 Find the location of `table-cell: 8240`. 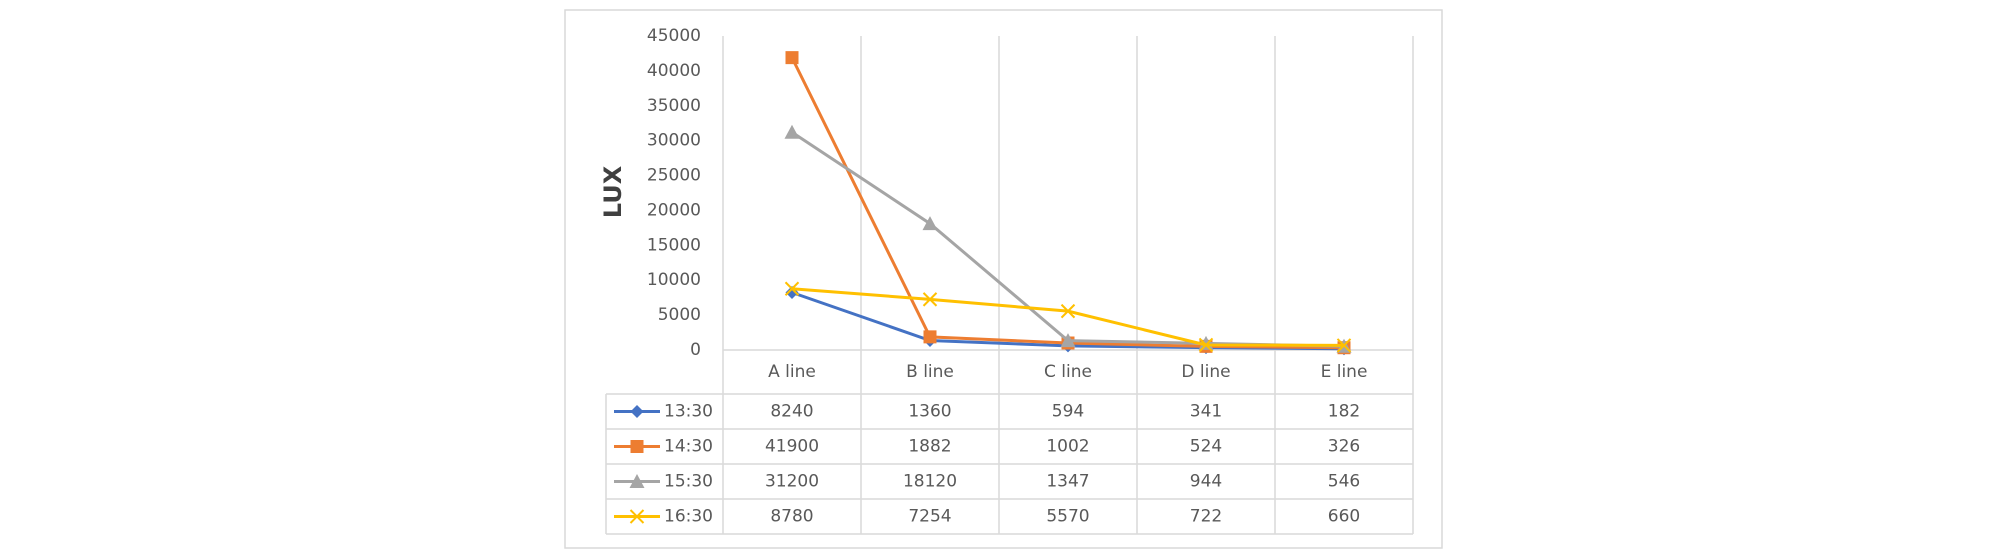

table-cell: 8240 is located at coordinates (791, 412).